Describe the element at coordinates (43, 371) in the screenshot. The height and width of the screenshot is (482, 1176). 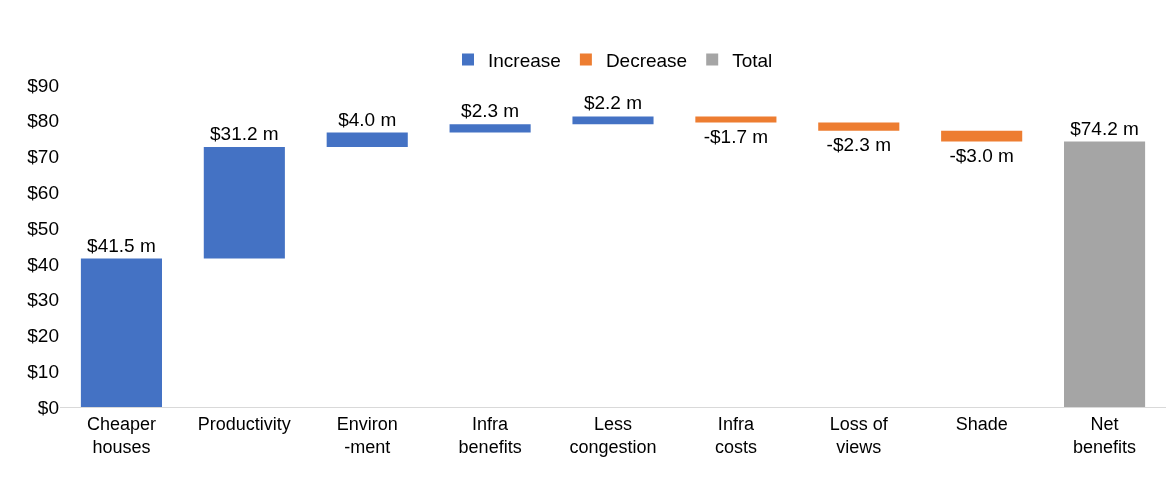
I see `y-tick-label: $10` at that location.